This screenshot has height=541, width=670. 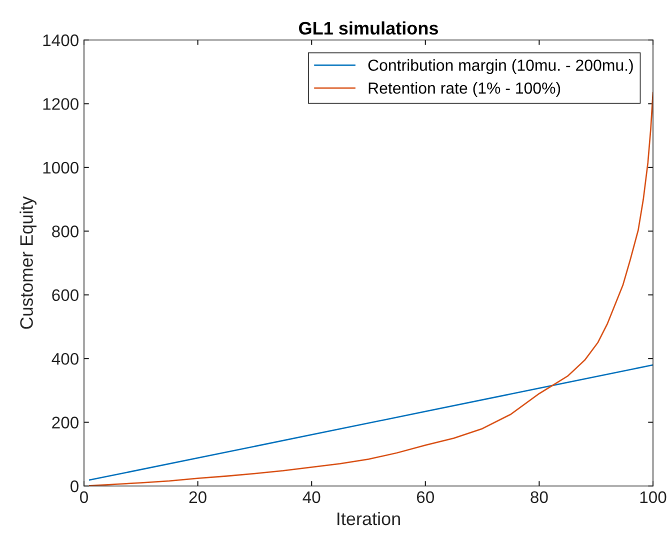 What do you see at coordinates (60, 40) in the screenshot?
I see `y-tick-label: 1400` at bounding box center [60, 40].